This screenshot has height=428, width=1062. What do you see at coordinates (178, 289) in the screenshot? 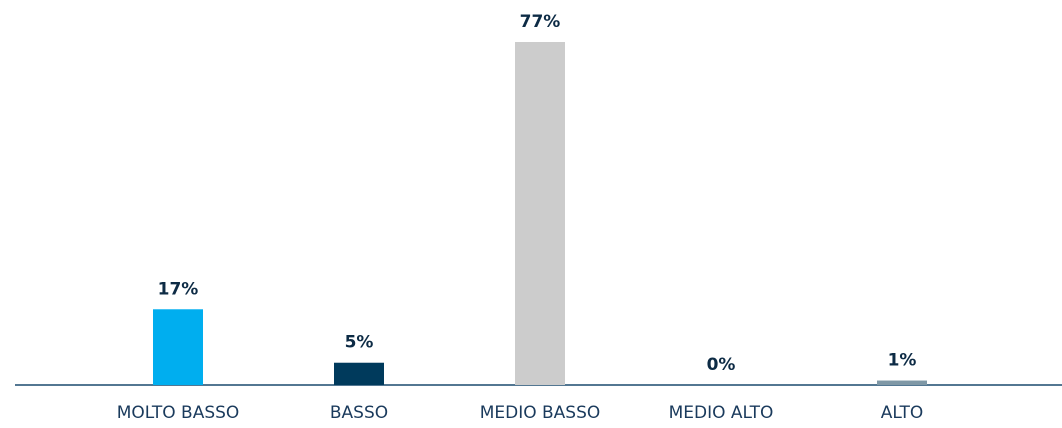
I see `value-label: 17%` at bounding box center [178, 289].